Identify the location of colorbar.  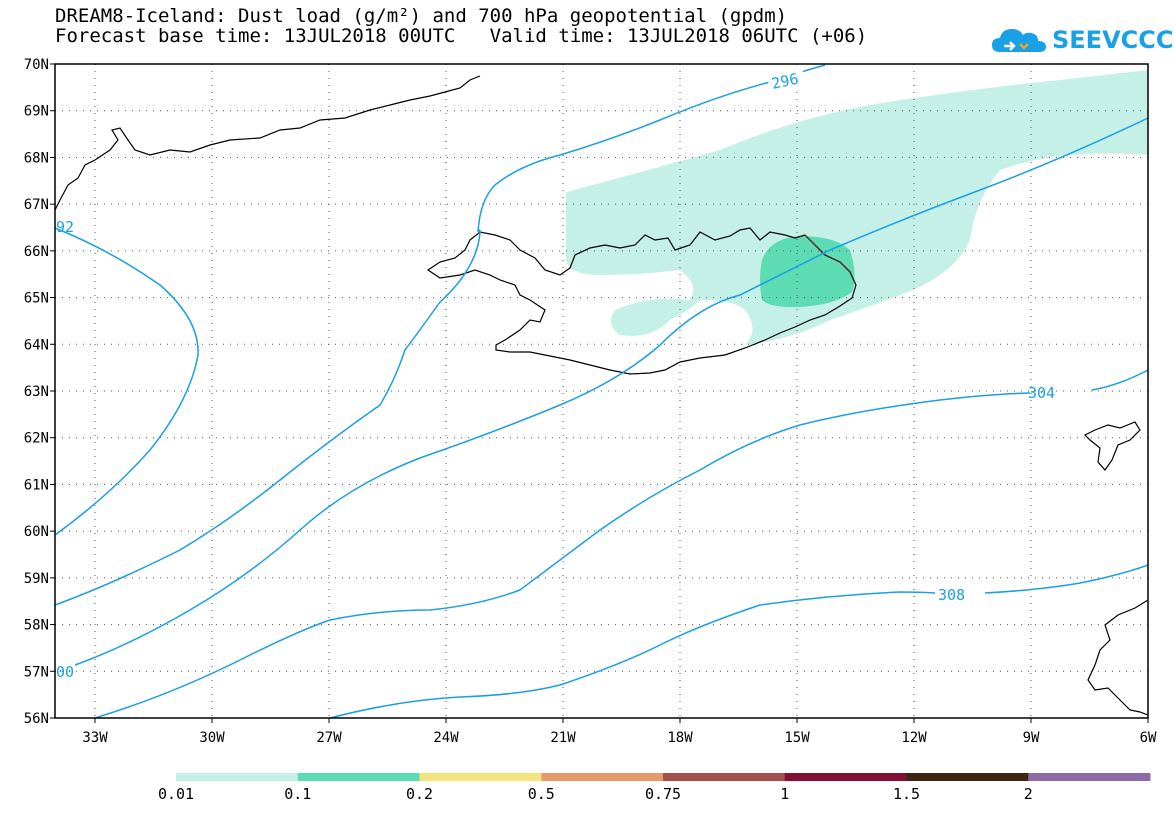
(663, 777).